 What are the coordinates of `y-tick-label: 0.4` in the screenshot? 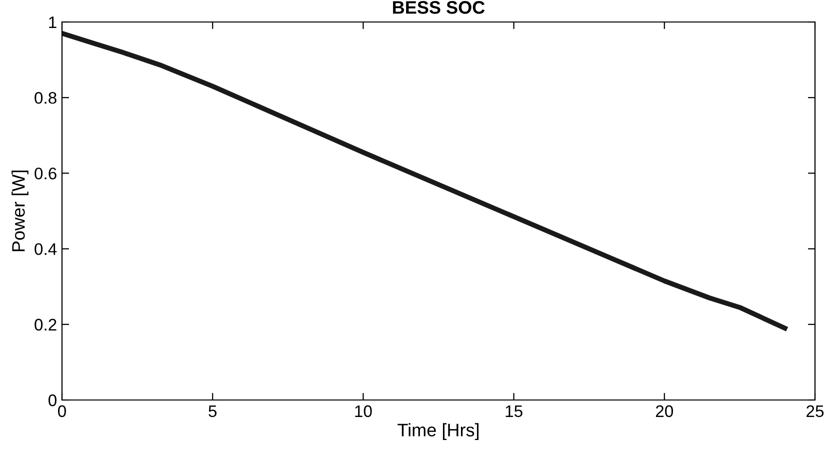 It's located at (45, 249).